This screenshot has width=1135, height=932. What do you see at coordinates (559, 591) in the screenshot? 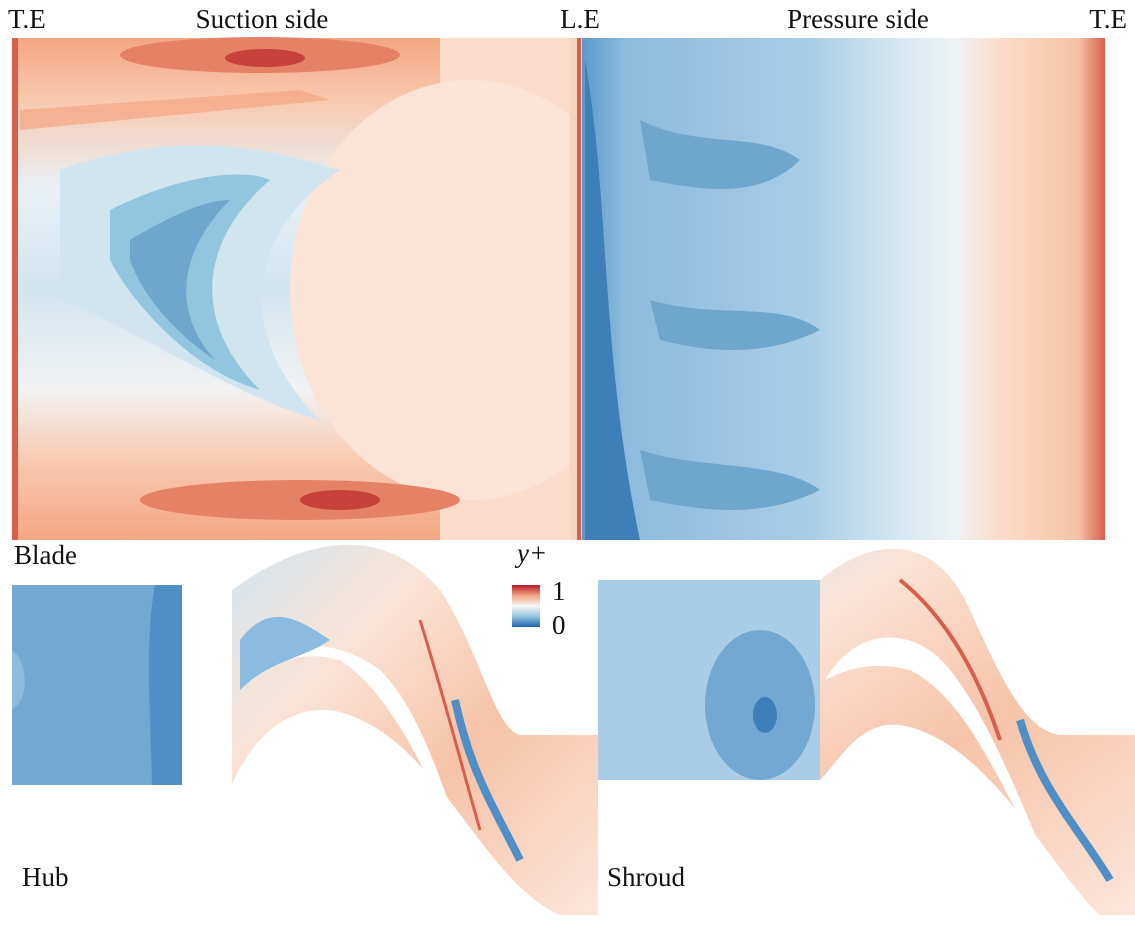
I see `colorbar-tick-label: 1` at bounding box center [559, 591].